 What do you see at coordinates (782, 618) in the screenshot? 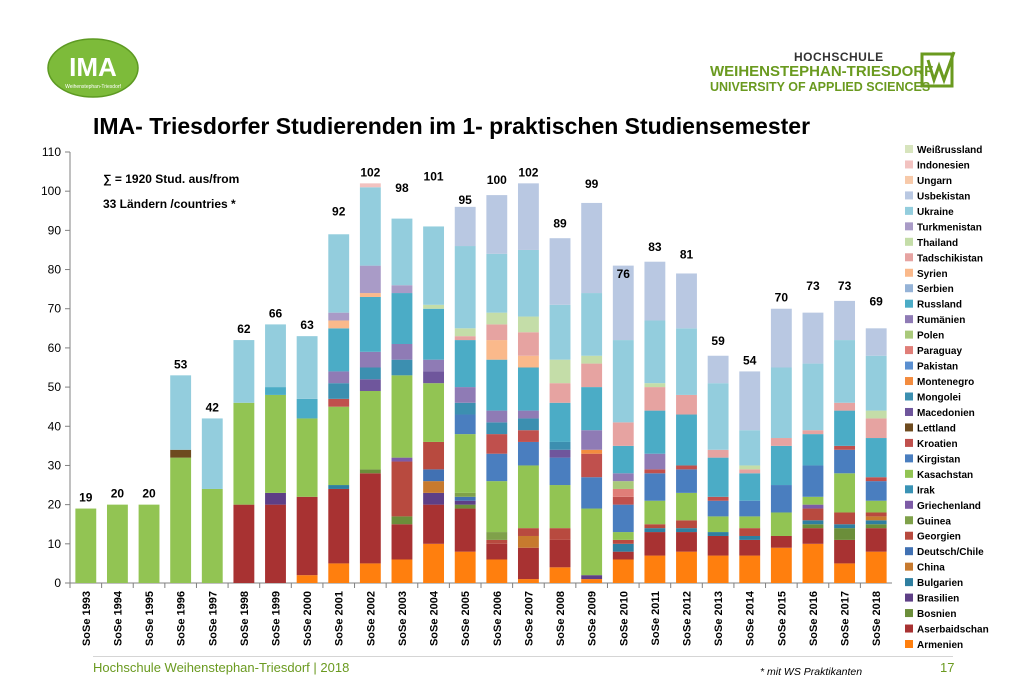
I see `x-tick-label: SoSe 2015` at bounding box center [782, 618].